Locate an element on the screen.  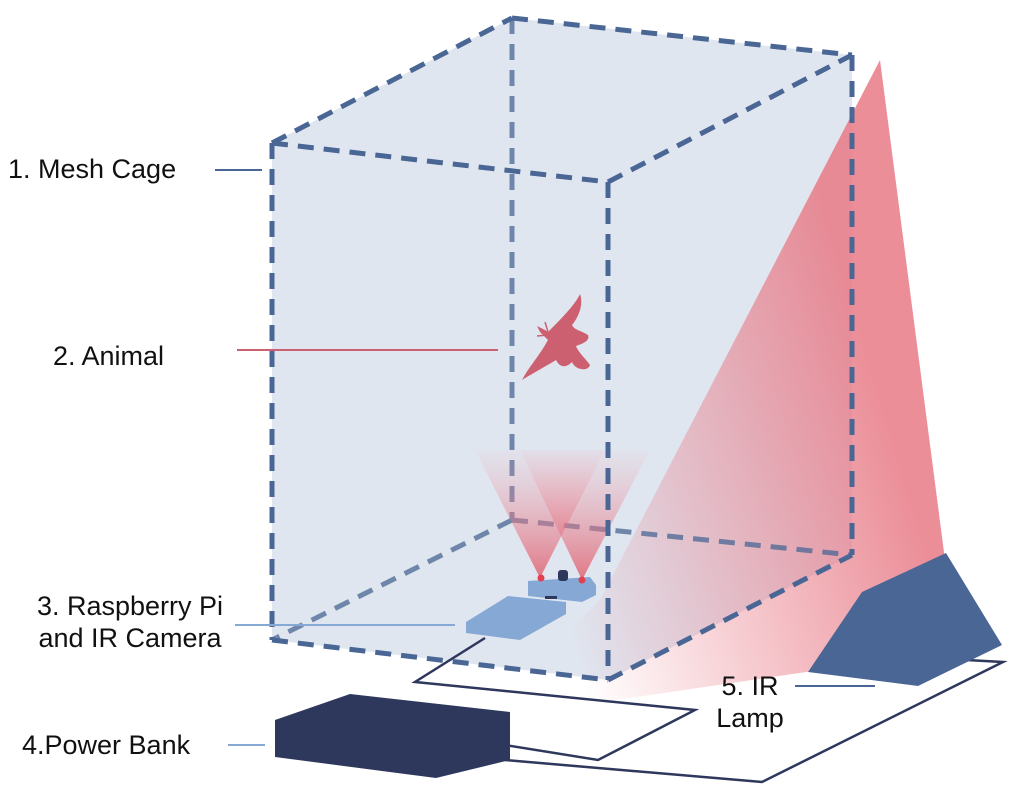
label-raspberry-pi-line2: and IR Camera is located at coordinates (130, 638).